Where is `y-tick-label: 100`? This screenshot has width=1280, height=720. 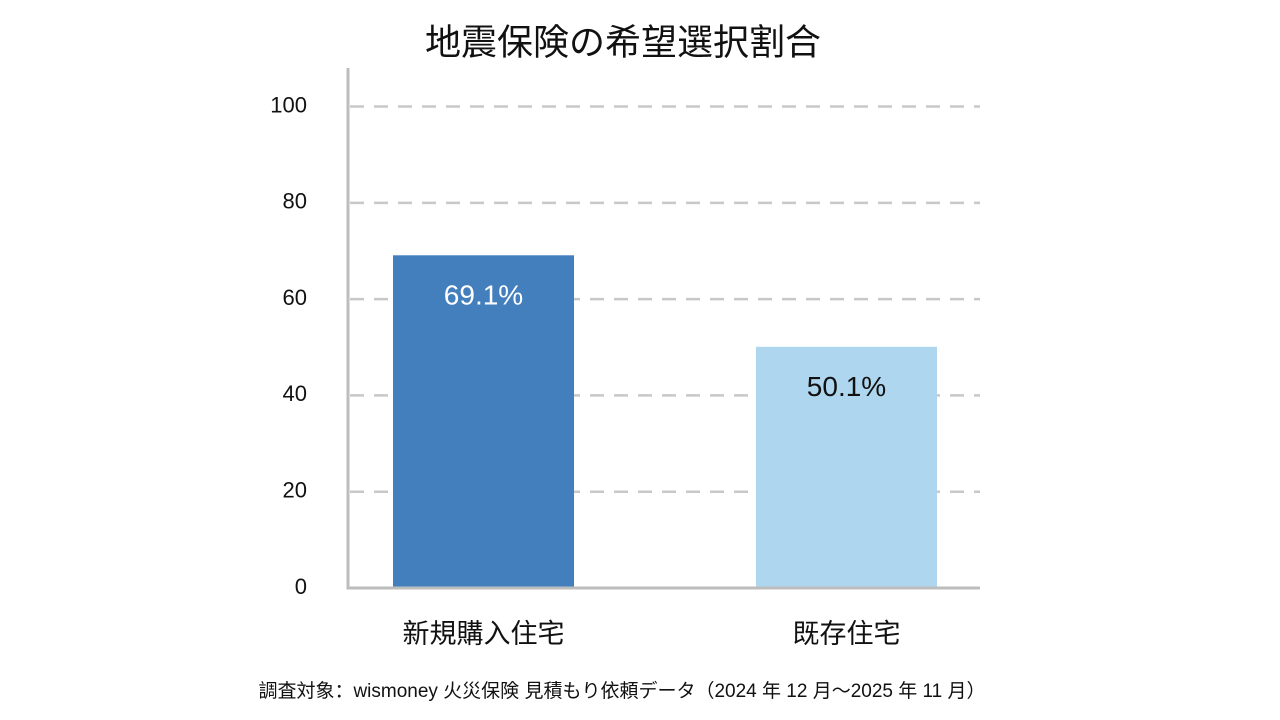
y-tick-label: 100 is located at coordinates (288, 104).